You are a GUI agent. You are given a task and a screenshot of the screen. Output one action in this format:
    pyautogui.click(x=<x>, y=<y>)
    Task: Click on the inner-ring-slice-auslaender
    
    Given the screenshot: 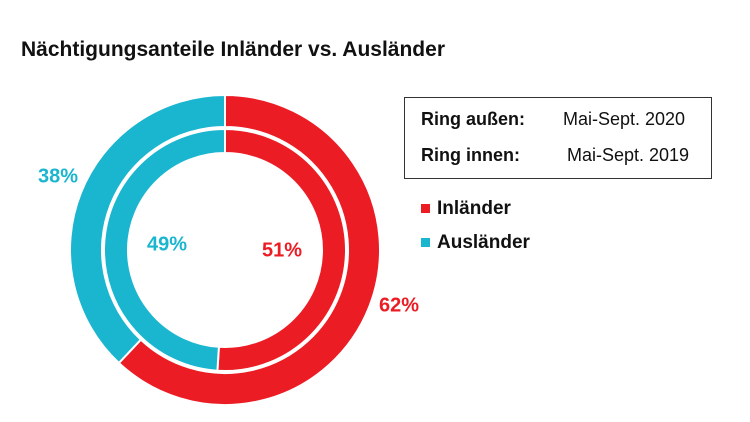 What is the action you would take?
    pyautogui.click(x=164, y=249)
    